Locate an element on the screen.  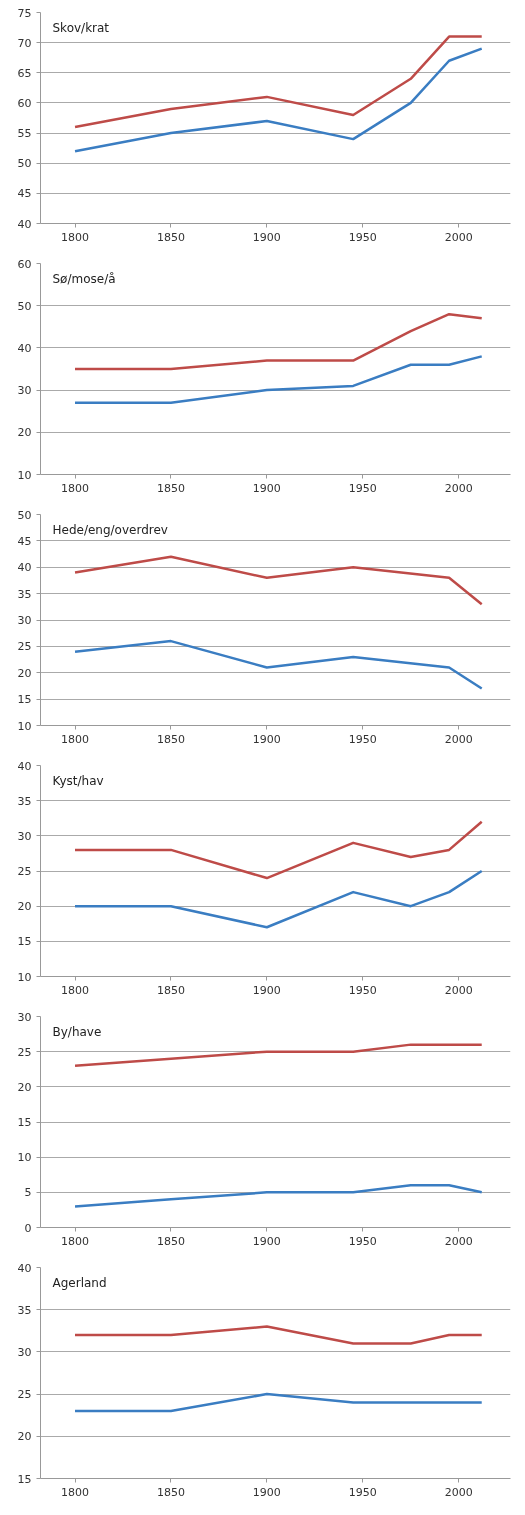
text: Hede/eng/overdrev is located at coordinates (110, 529).